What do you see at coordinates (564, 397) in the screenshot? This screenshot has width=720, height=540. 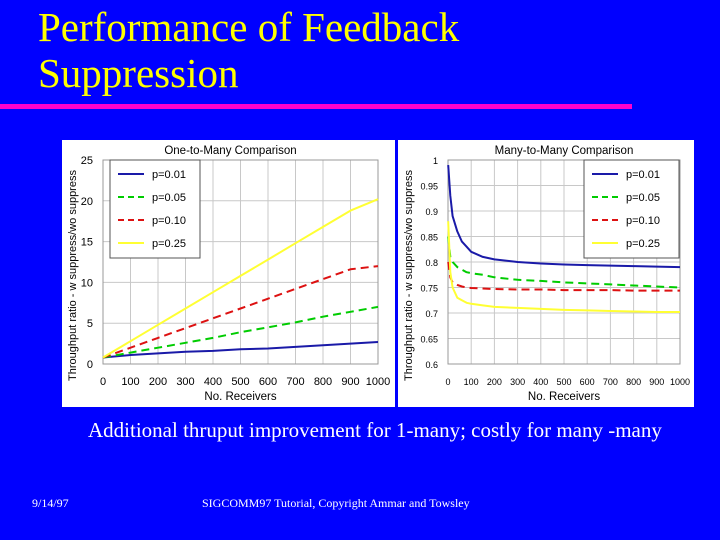 I see `many-to-many-x-axis-label: No. Receivers` at bounding box center [564, 397].